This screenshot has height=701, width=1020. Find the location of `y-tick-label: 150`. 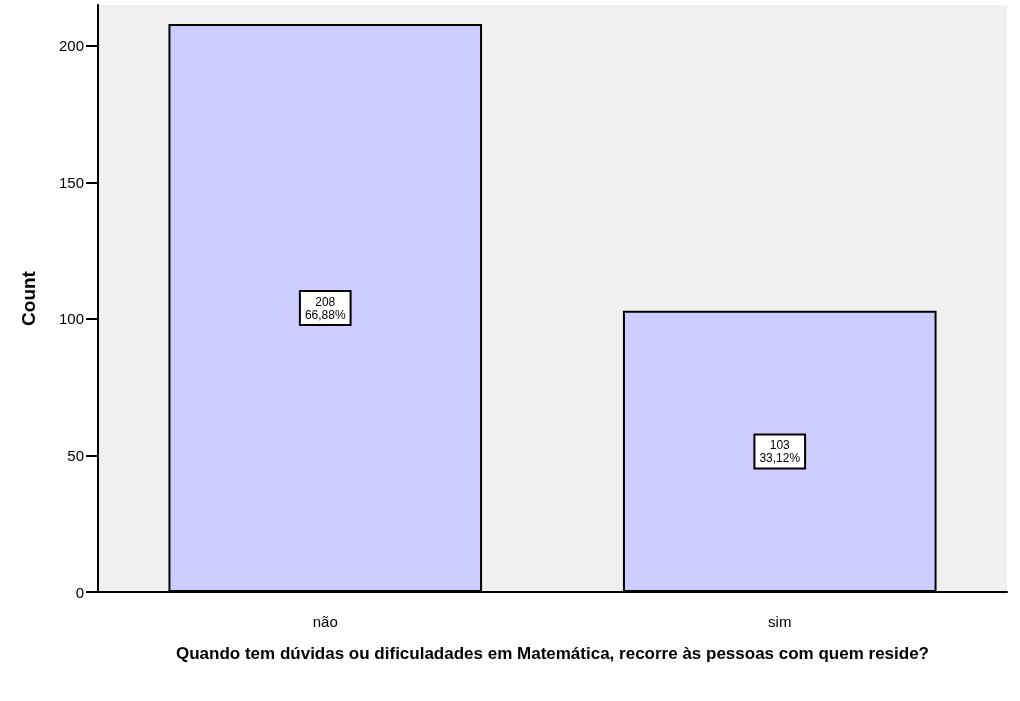

y-tick-label: 150 is located at coordinates (71, 182).